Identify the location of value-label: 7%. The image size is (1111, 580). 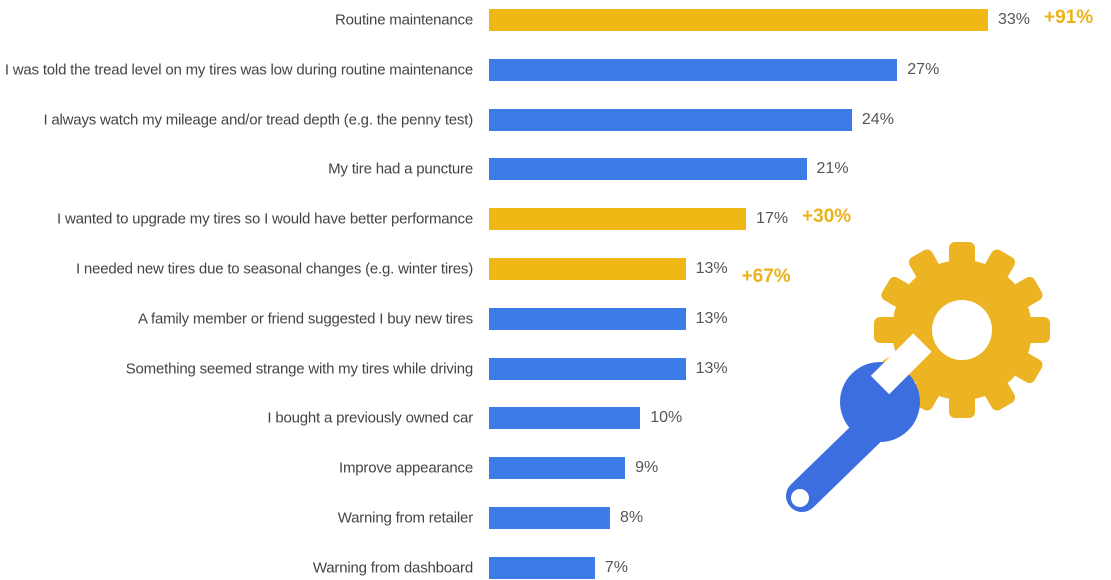
(616, 567).